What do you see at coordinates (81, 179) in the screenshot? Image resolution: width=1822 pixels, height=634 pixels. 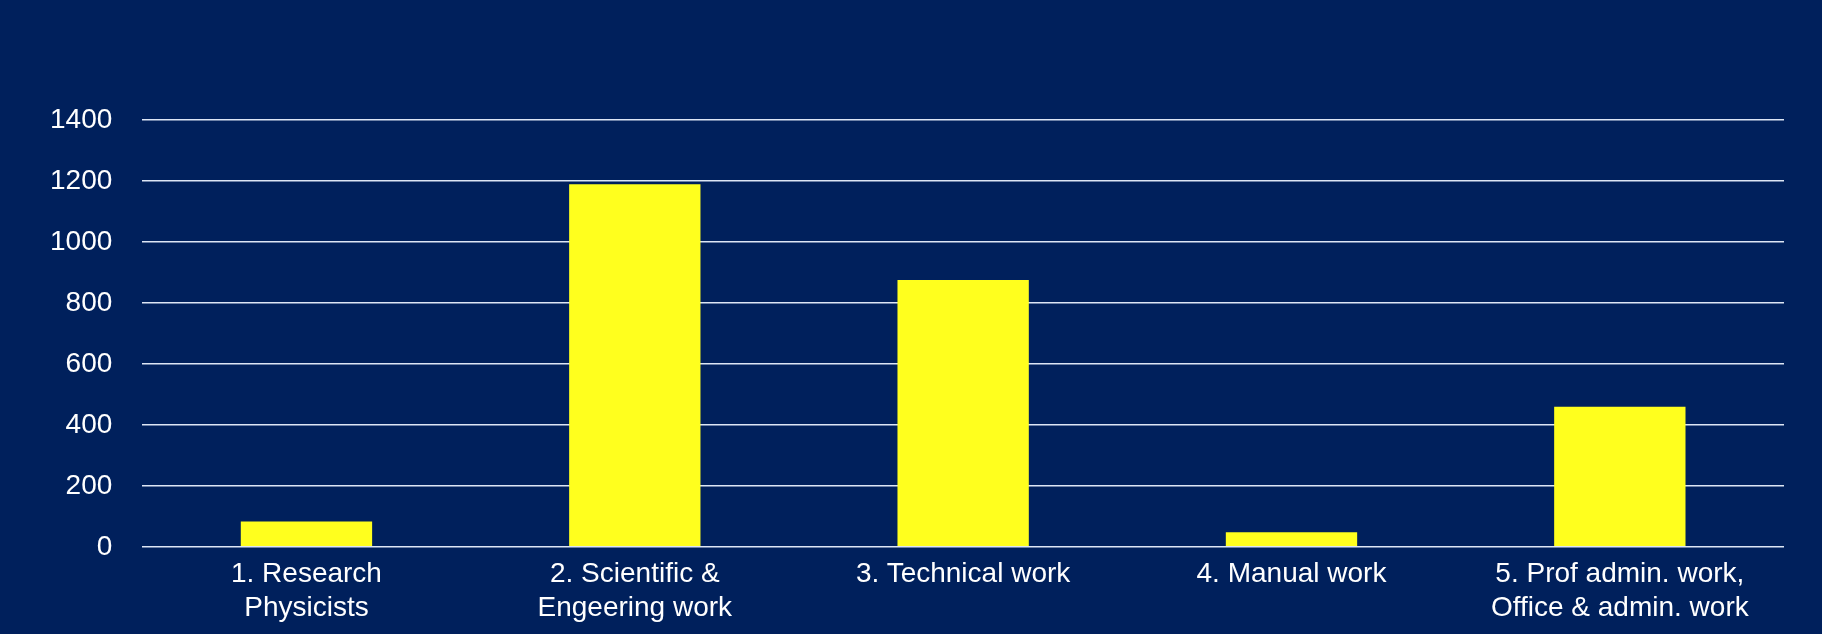 I see `y-tick-label: 1200` at bounding box center [81, 179].